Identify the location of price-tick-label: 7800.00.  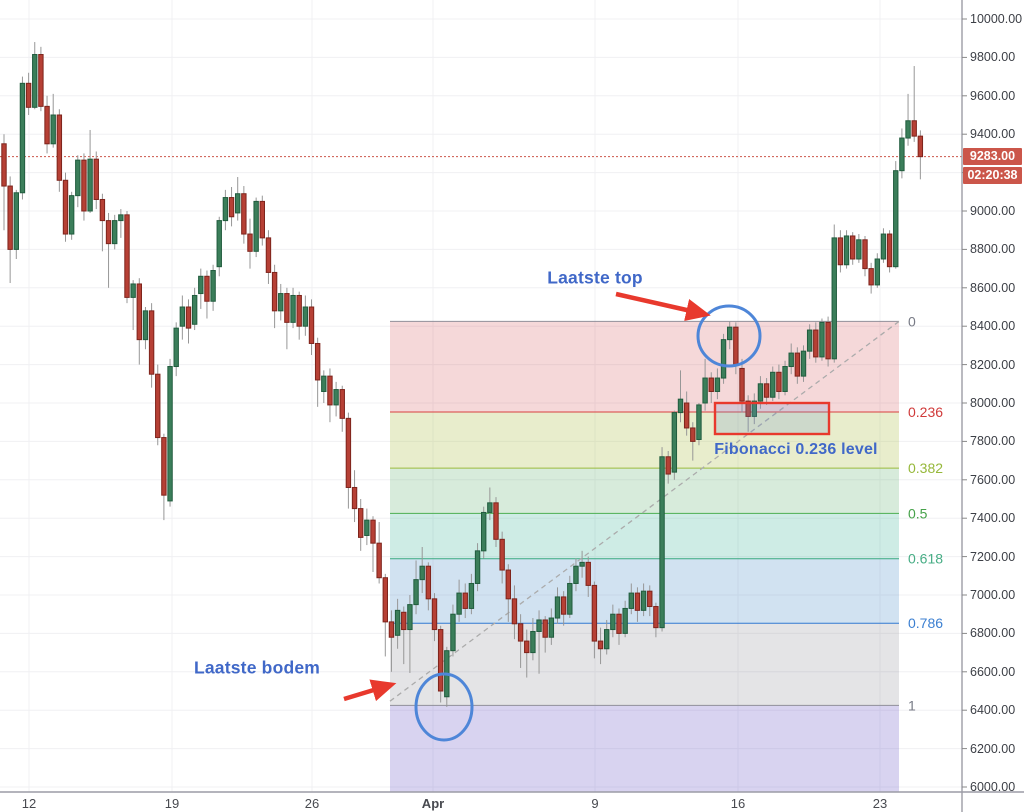
(993, 441).